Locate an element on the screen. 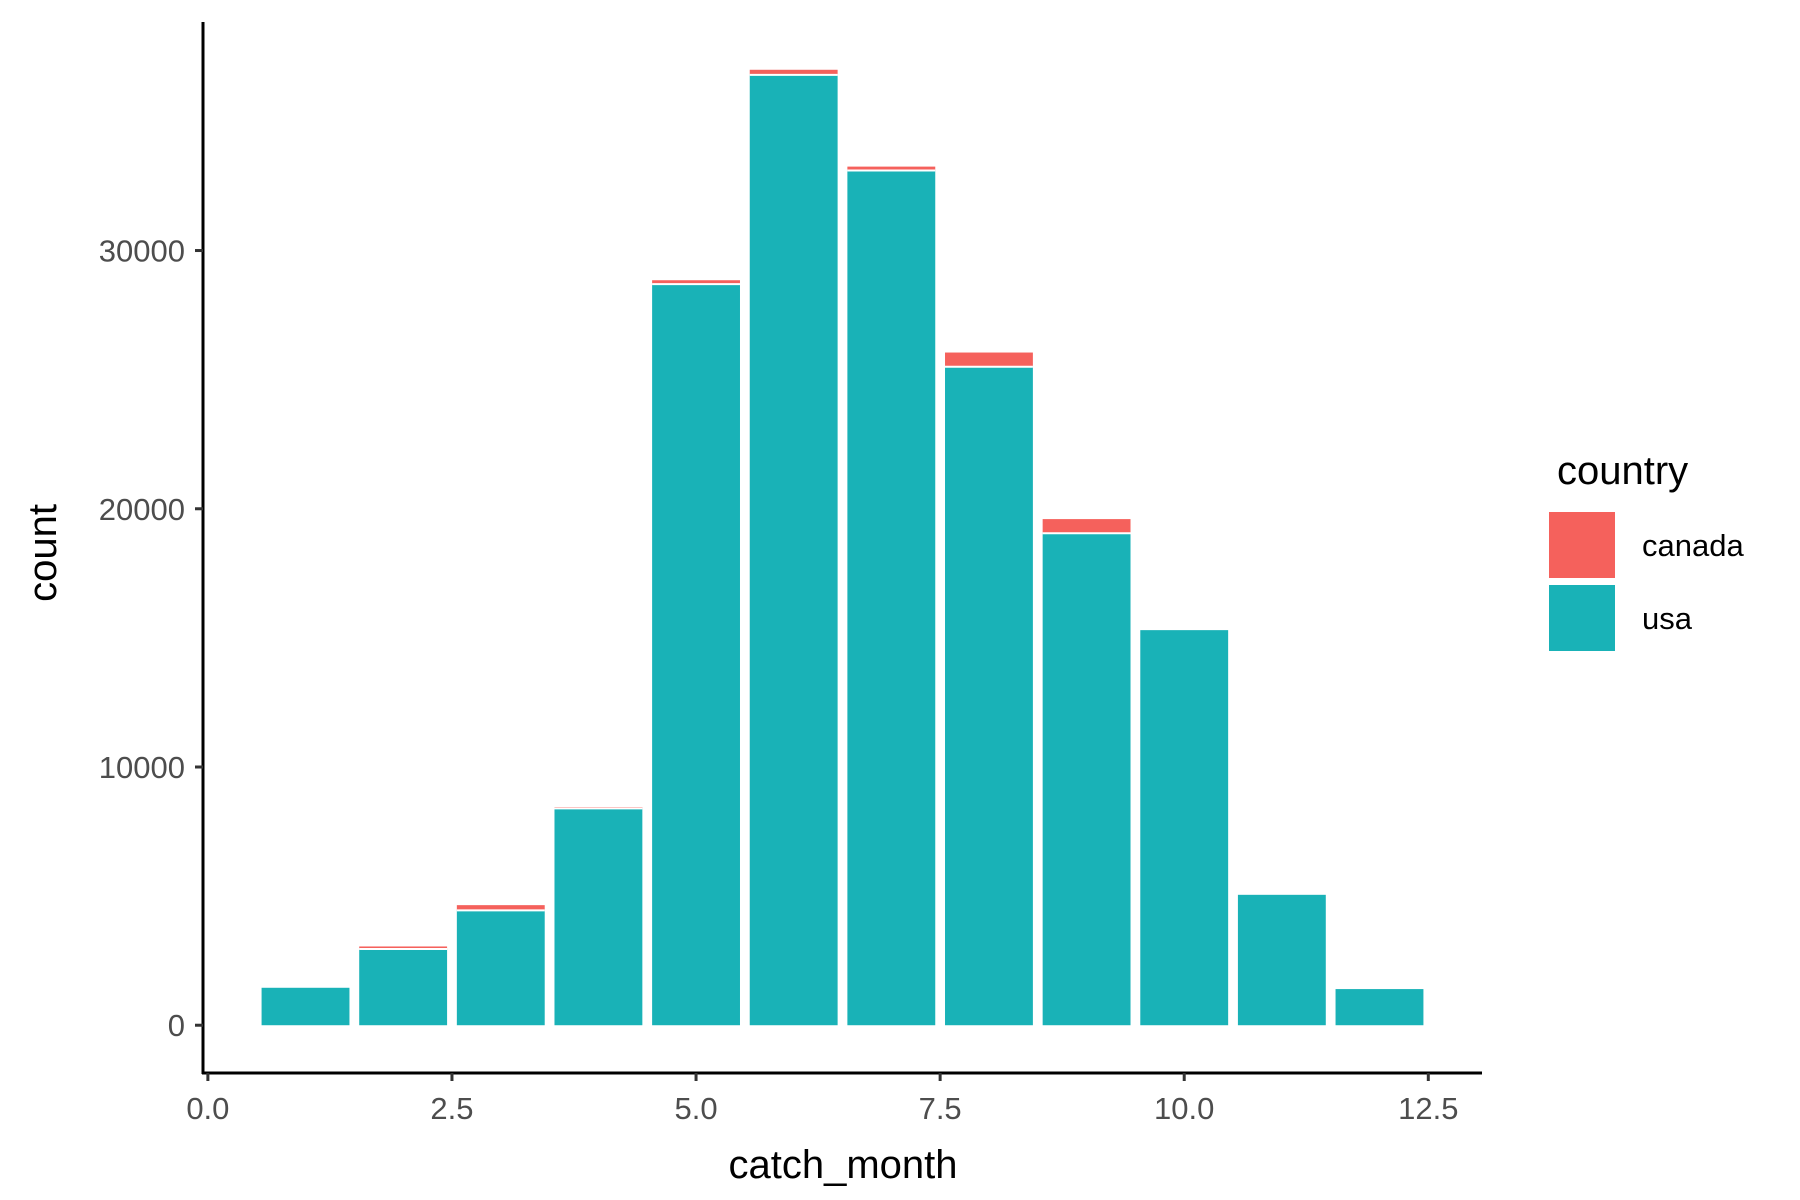 Image resolution: width=1800 pixels, height=1200 pixels. x-axis-title: catch_month is located at coordinates (842, 1165).